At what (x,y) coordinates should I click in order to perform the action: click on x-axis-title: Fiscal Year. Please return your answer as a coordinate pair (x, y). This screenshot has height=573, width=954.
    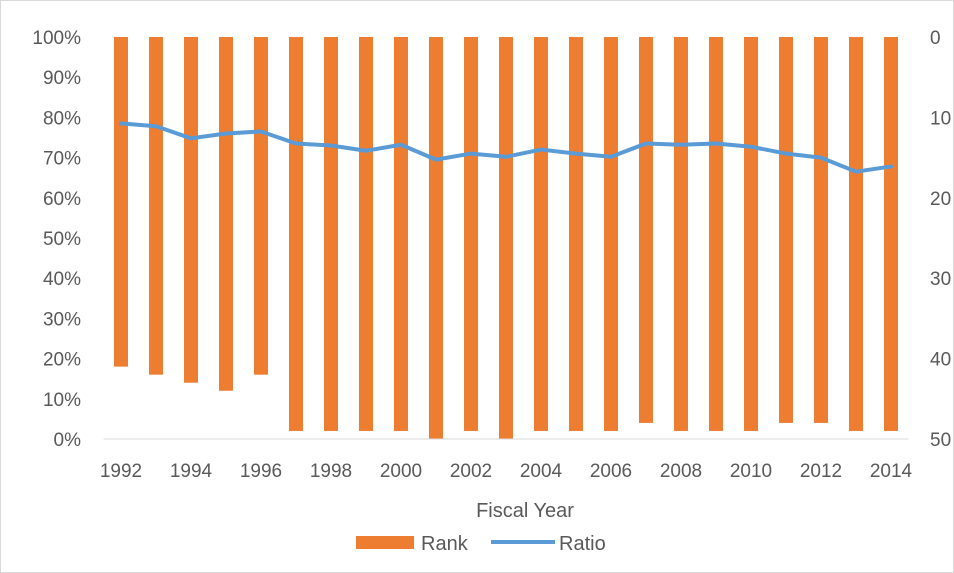
    Looking at the image, I should click on (525, 511).